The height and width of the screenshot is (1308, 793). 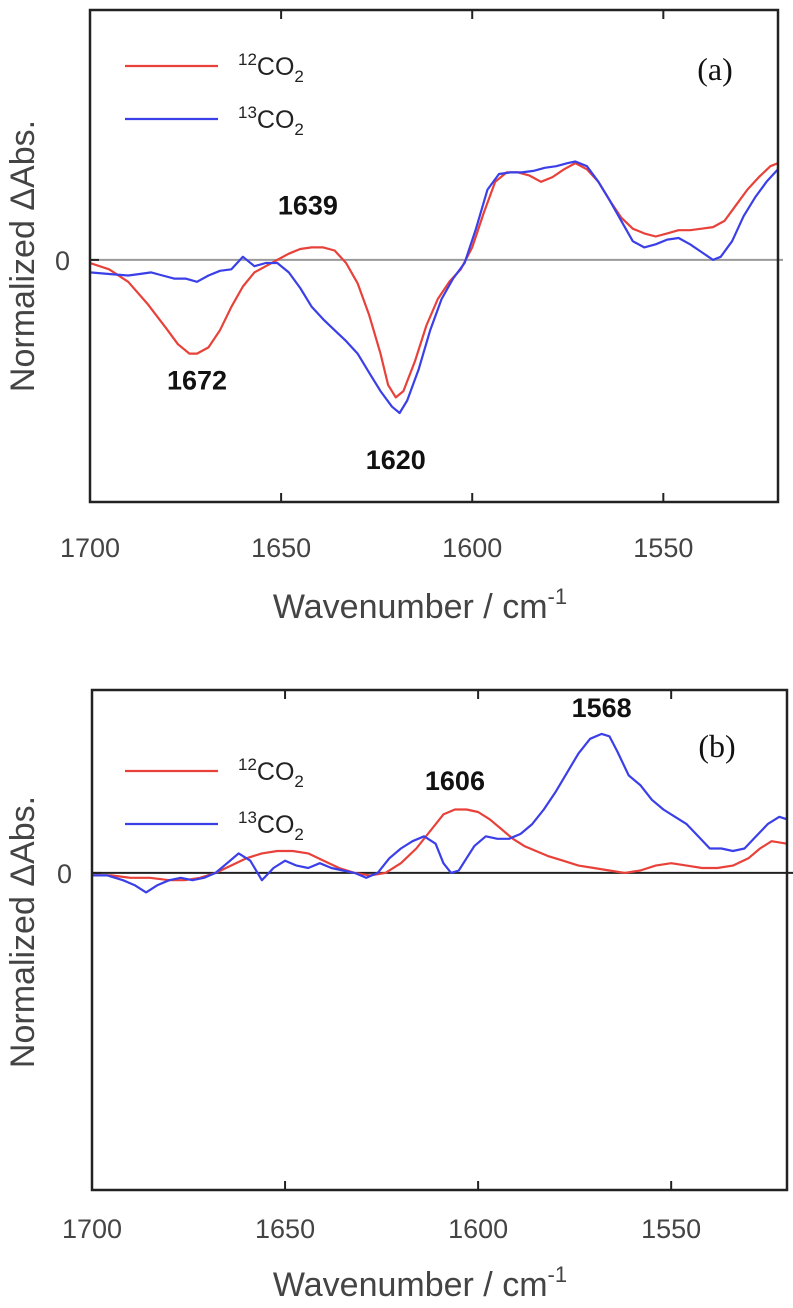 What do you see at coordinates (455, 781) in the screenshot?
I see `peak-label-1606: 1606` at bounding box center [455, 781].